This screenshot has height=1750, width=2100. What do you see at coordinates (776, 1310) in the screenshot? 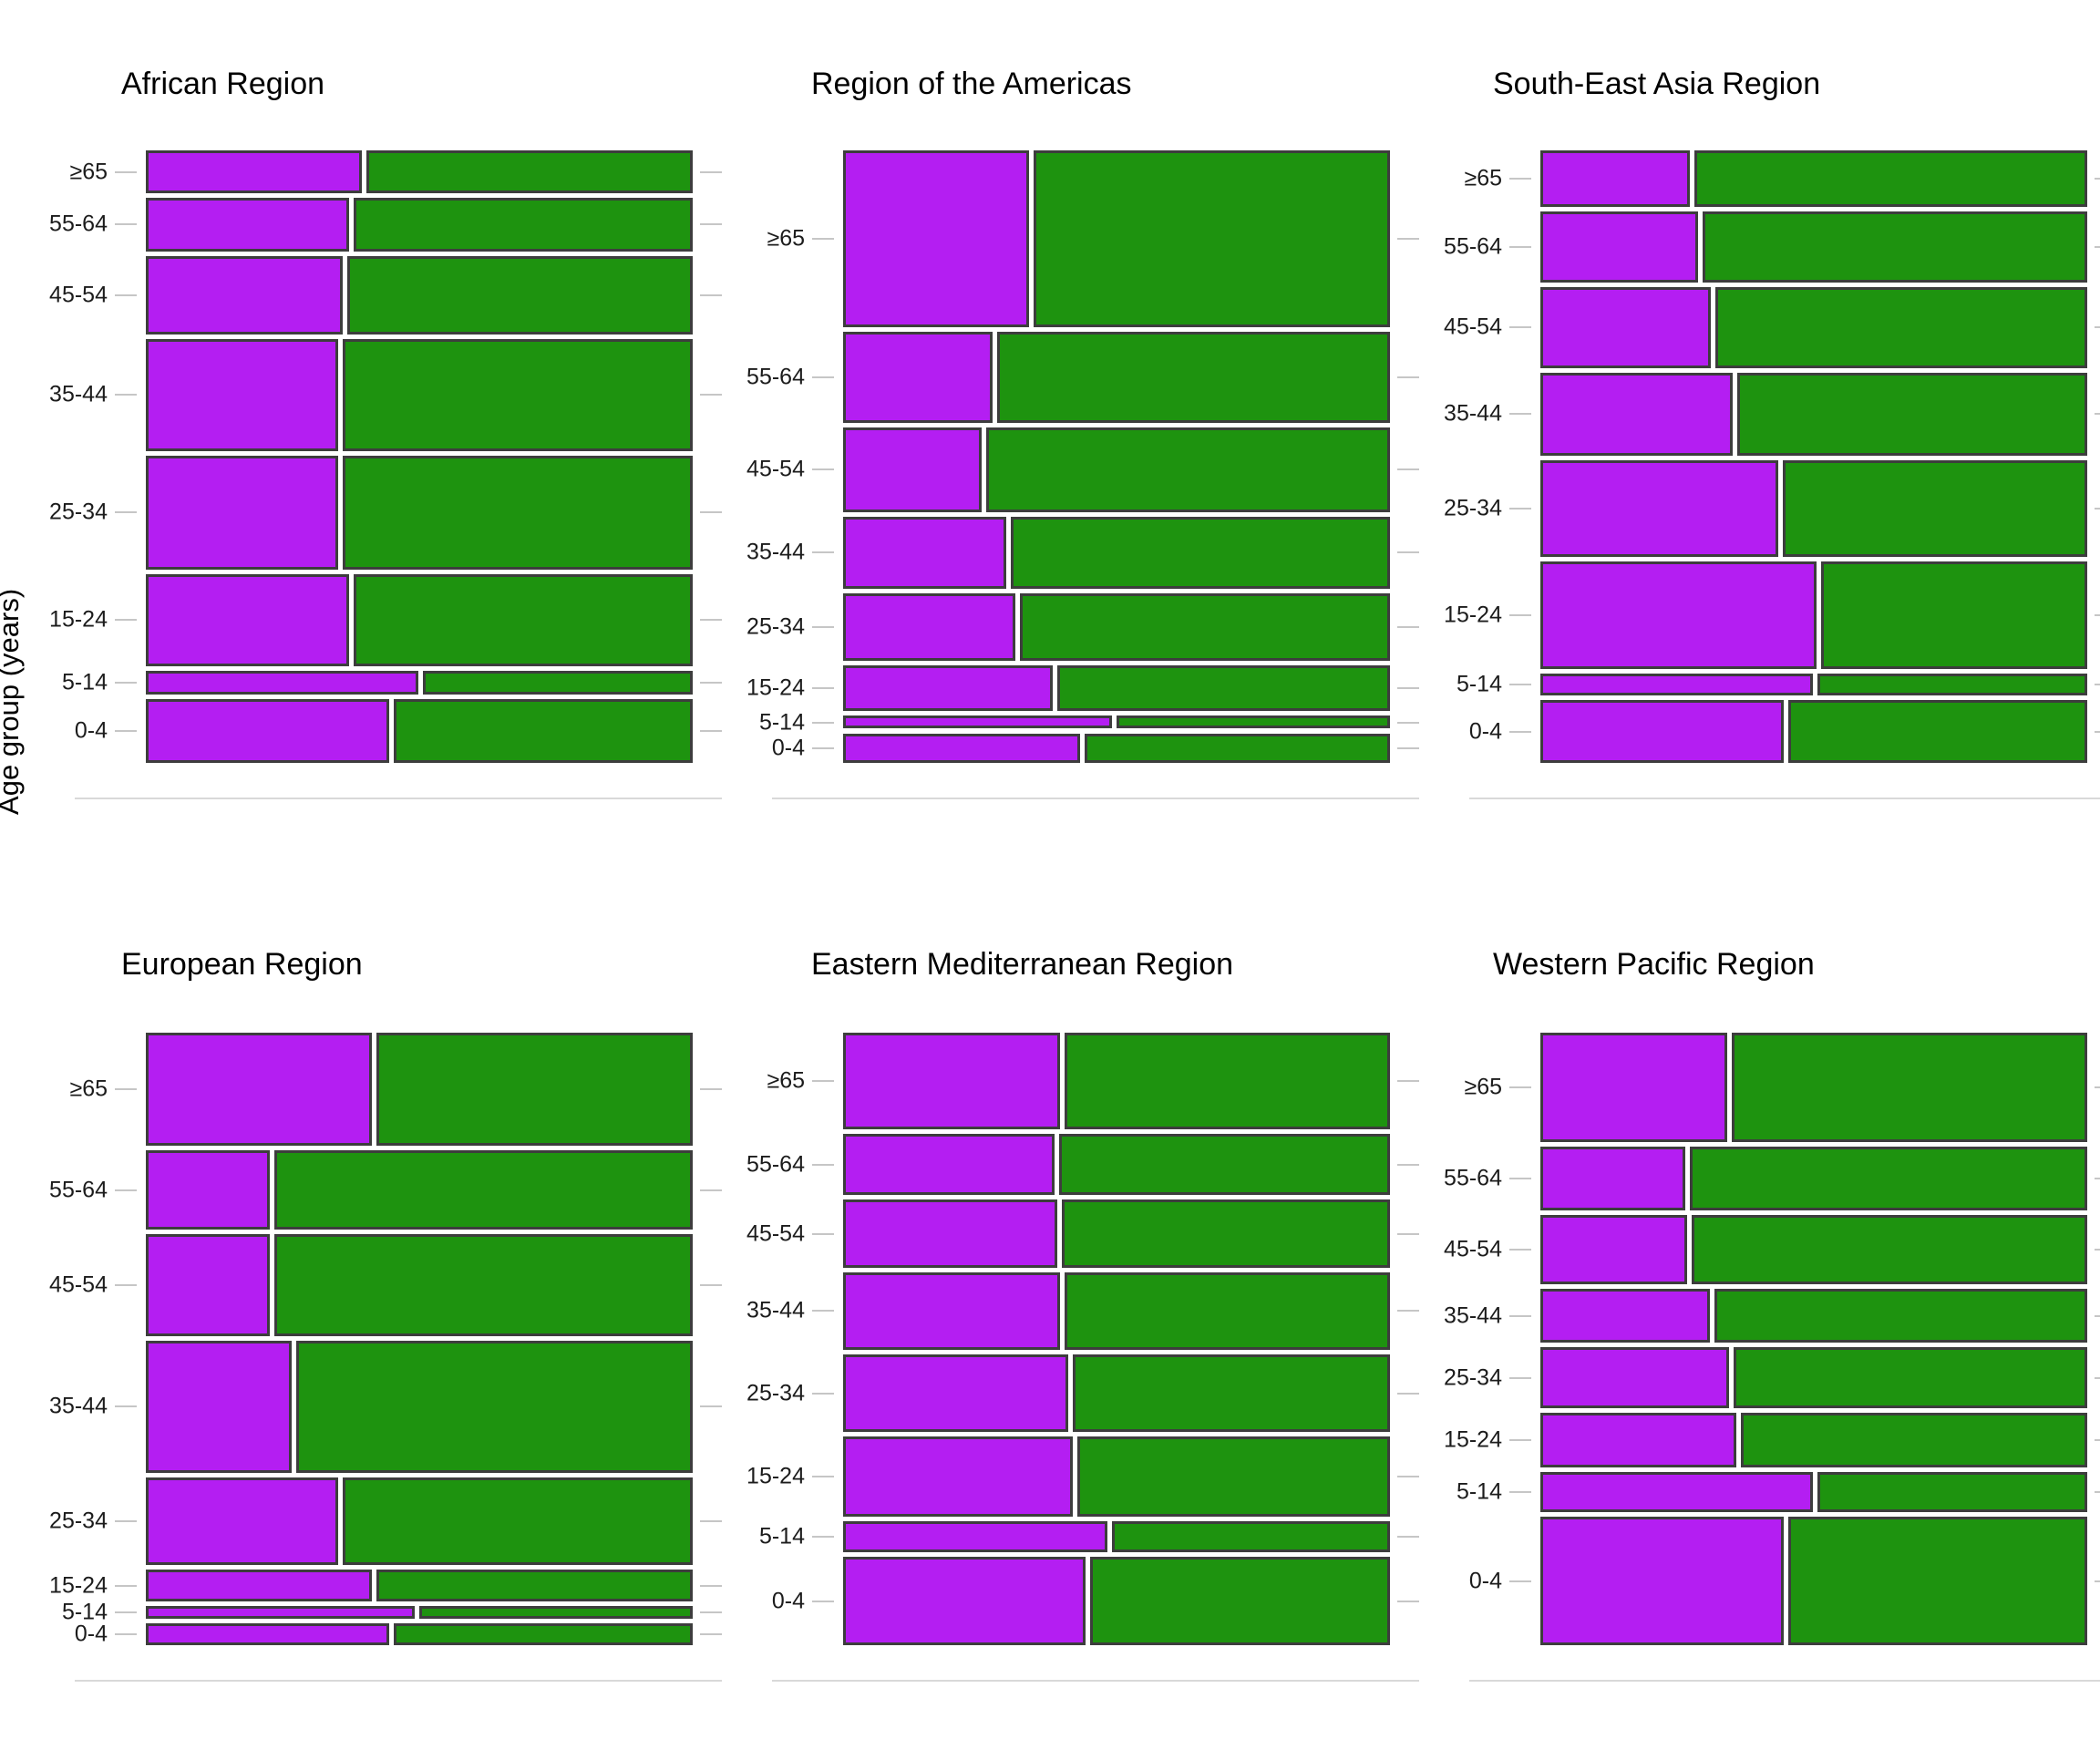
I see `age-axis-label: 35-44` at bounding box center [776, 1310].